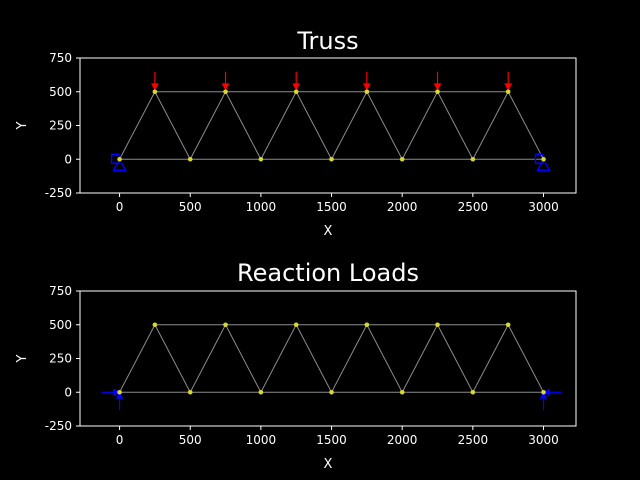 This screenshot has height=480, width=640. I want to click on truss-y-tick-label-3: 500, so click(60, 92).